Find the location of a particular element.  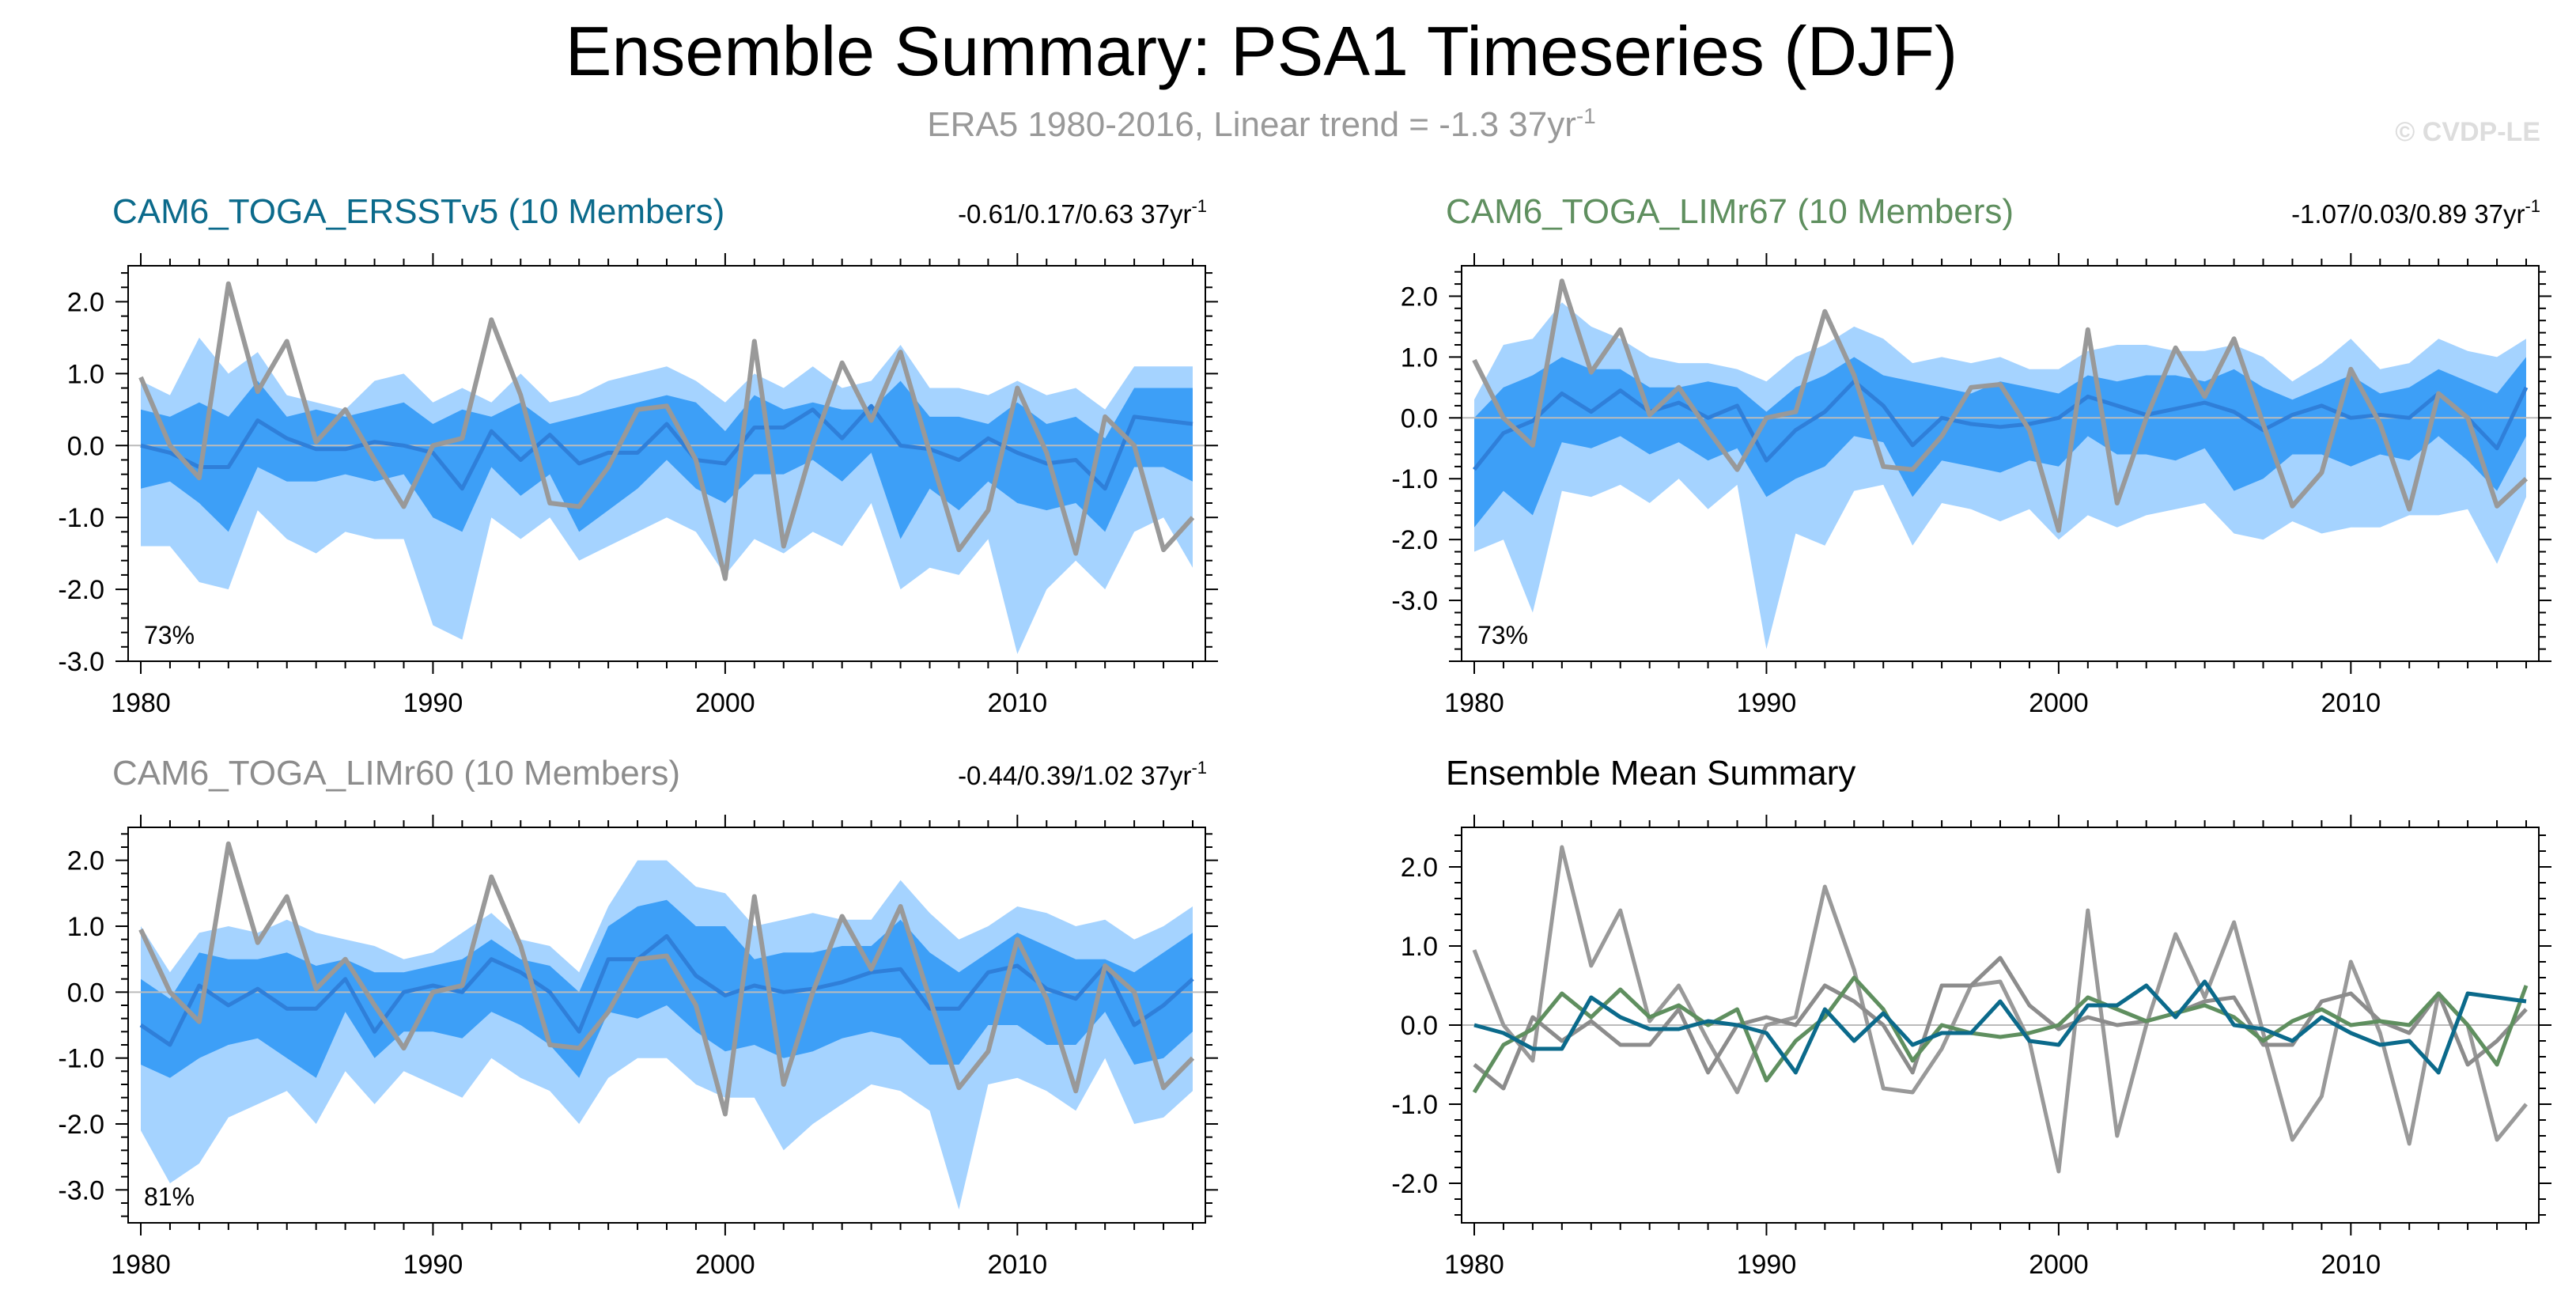

percent-label: 81% is located at coordinates (170, 1196).